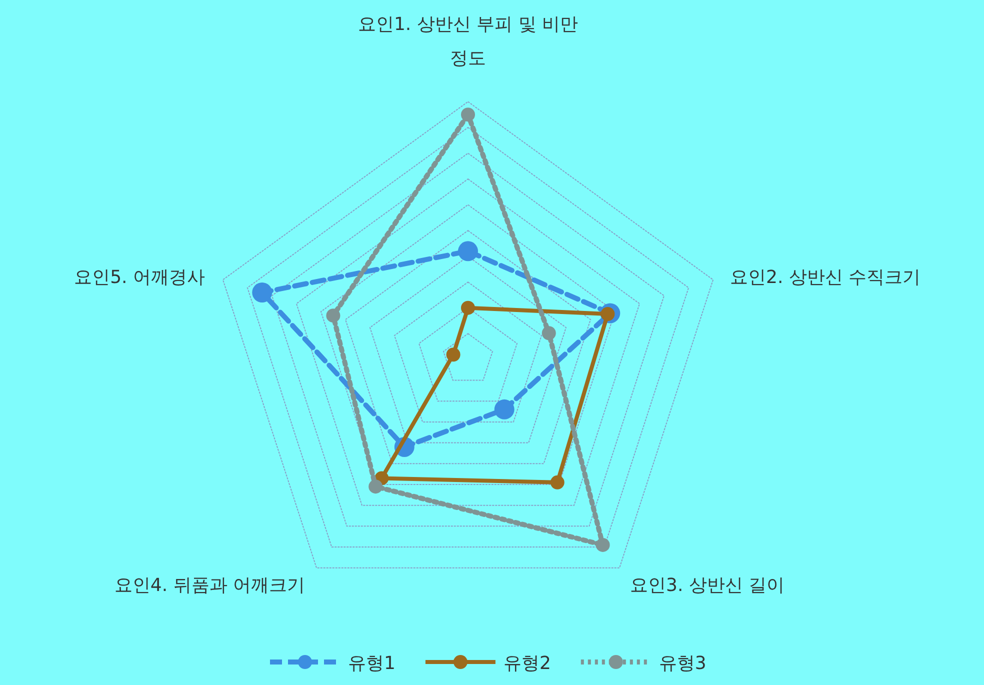  I want to click on legend-label: 유형3, so click(682, 663).